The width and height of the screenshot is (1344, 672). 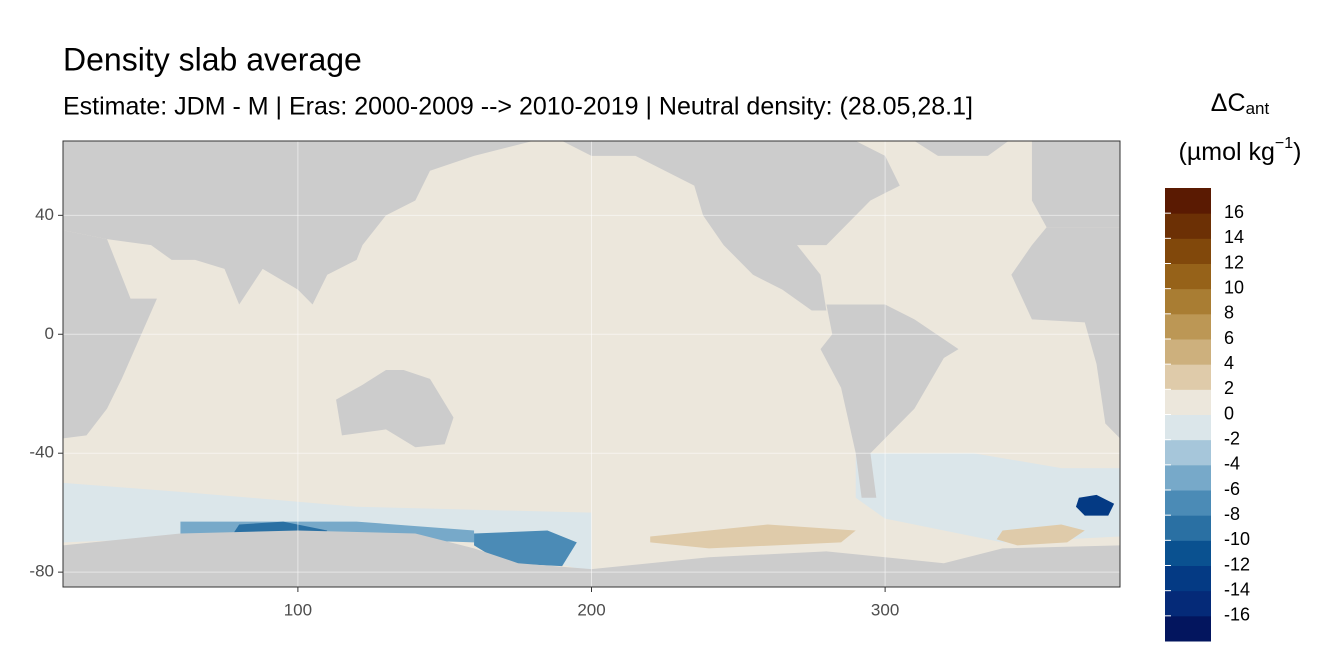 What do you see at coordinates (1237, 589) in the screenshot?
I see `colorbar-label: -14` at bounding box center [1237, 589].